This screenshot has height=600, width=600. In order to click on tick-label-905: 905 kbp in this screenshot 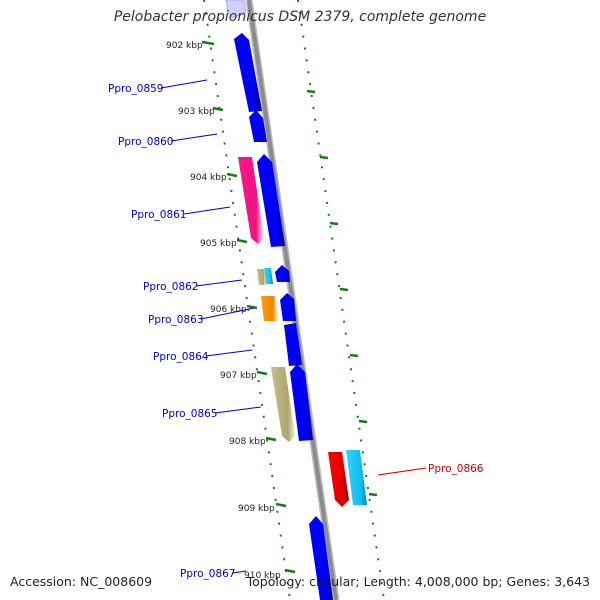, I will do `click(218, 244)`.